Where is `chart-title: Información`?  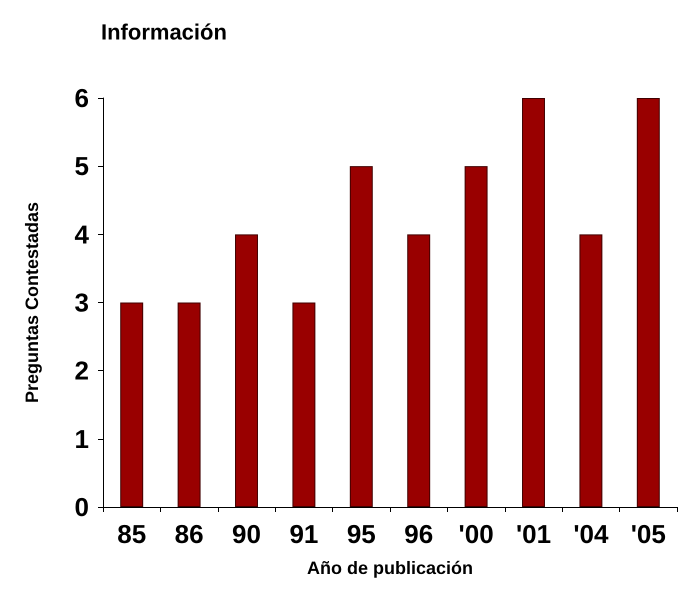
chart-title: Información is located at coordinates (164, 32).